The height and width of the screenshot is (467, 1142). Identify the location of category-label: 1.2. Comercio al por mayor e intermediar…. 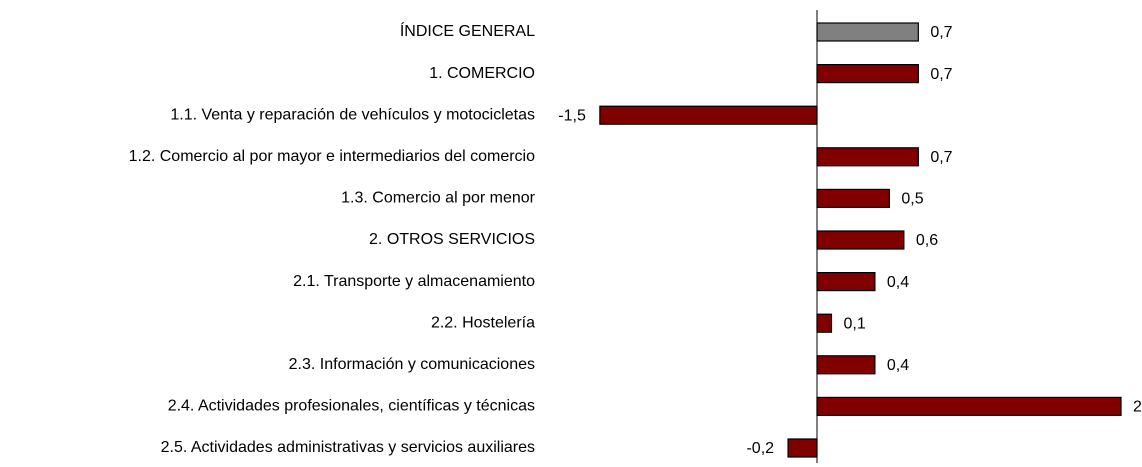
(332, 156).